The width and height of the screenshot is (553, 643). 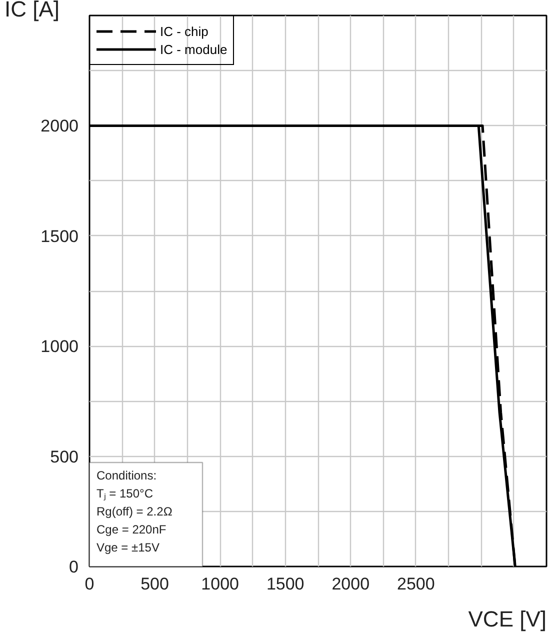 What do you see at coordinates (154, 584) in the screenshot?
I see `x-tick-label: 500` at bounding box center [154, 584].